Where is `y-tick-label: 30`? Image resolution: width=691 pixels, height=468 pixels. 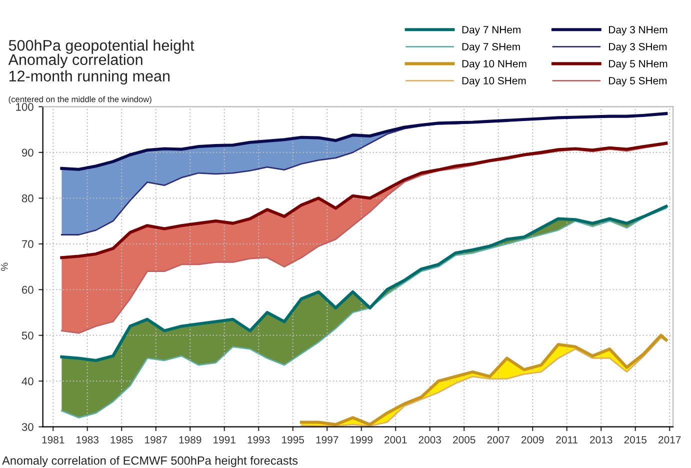
y-tick-label: 30 is located at coordinates (28, 427).